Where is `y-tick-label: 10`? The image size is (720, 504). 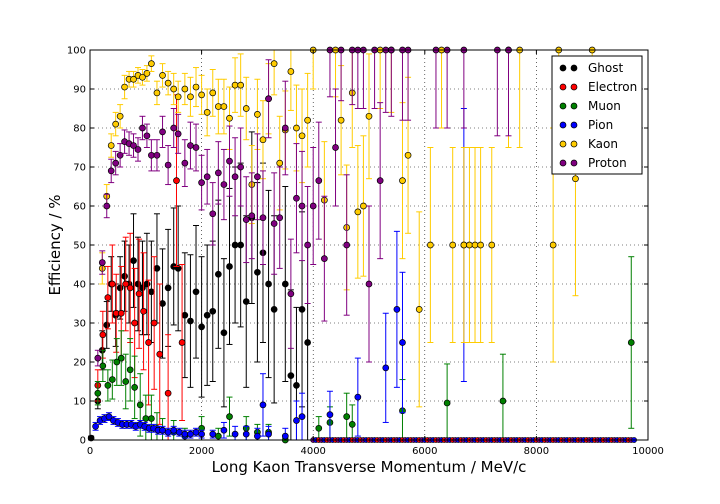
y-tick-label: 10 is located at coordinates (79, 402).